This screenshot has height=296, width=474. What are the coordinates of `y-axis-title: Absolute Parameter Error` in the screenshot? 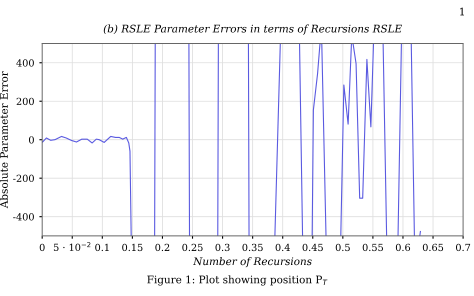 It's located at (4, 139).